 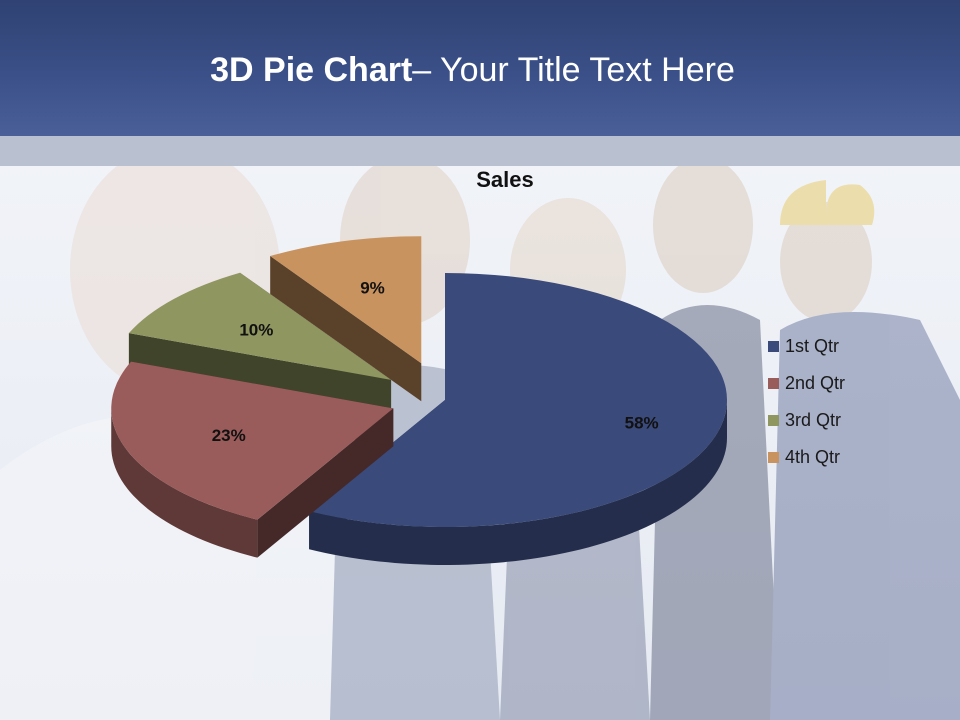 I want to click on data-label-1st-qtr: 58%, so click(x=642, y=423).